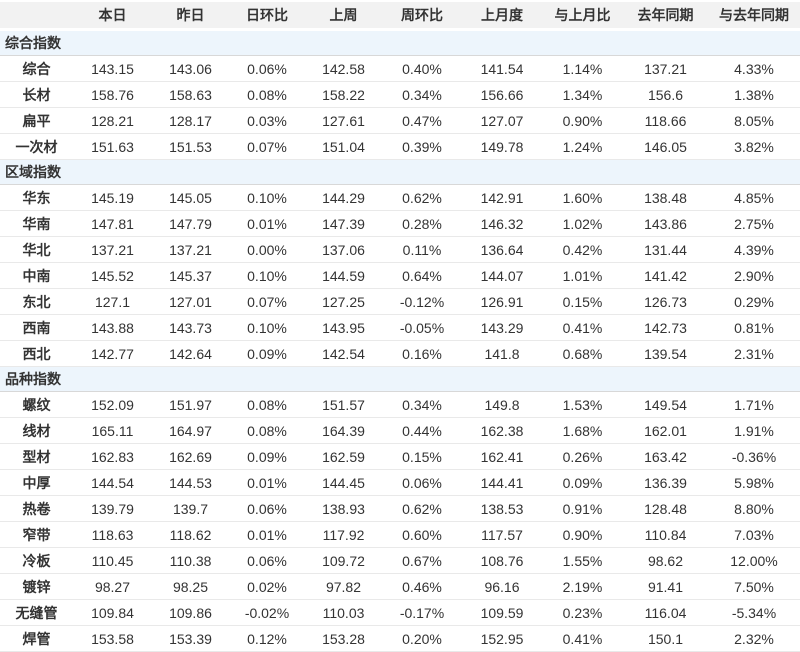 The height and width of the screenshot is (652, 800). Describe the element at coordinates (665, 353) in the screenshot. I see `value-cell: 139.54` at that location.